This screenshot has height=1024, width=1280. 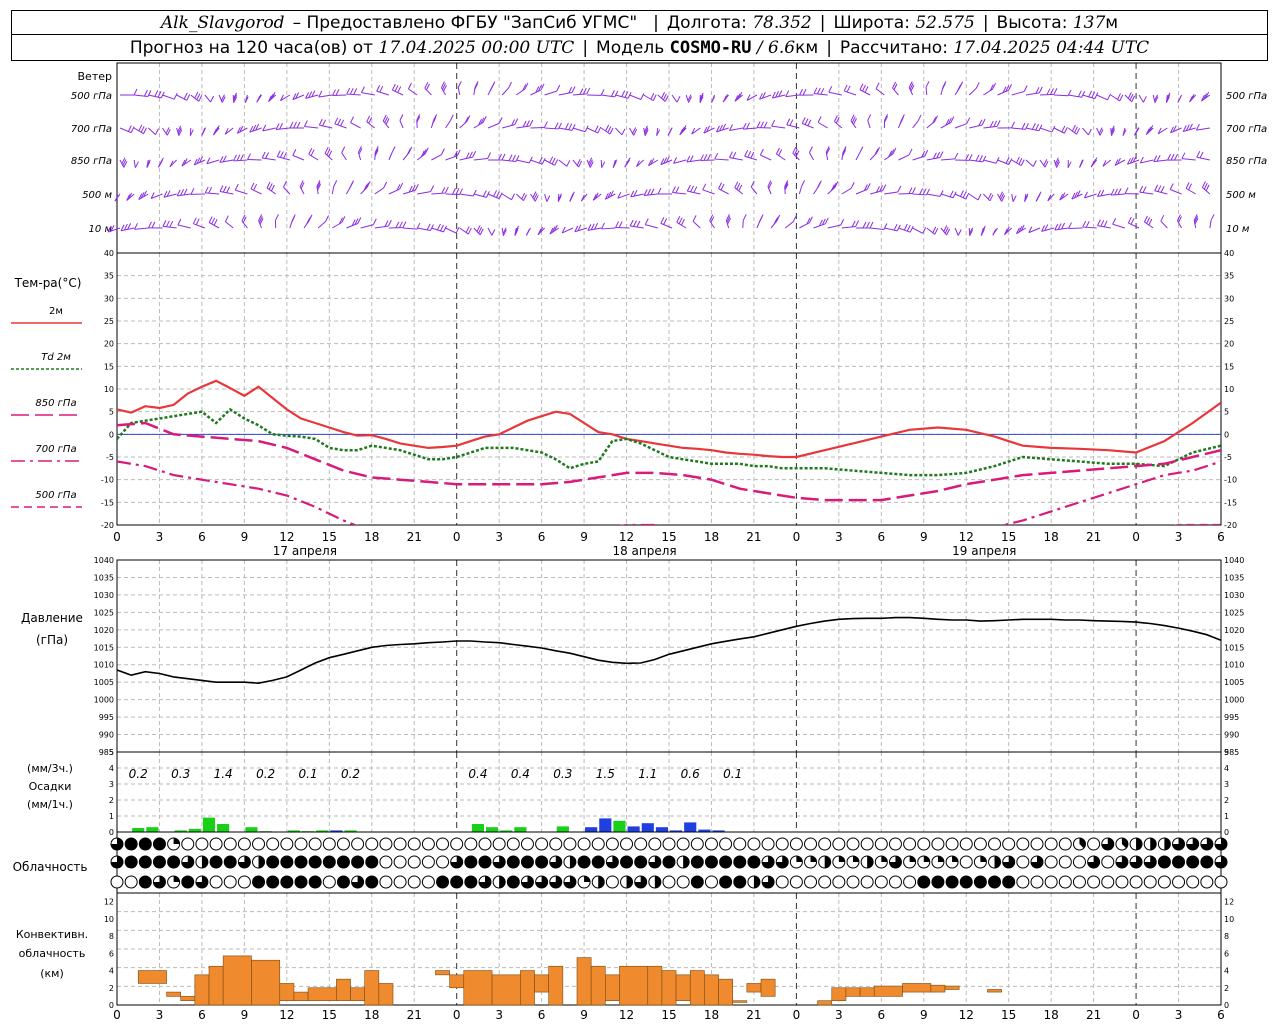 What do you see at coordinates (111, 953) in the screenshot?
I see `y-tick-label-left: 6` at bounding box center [111, 953].